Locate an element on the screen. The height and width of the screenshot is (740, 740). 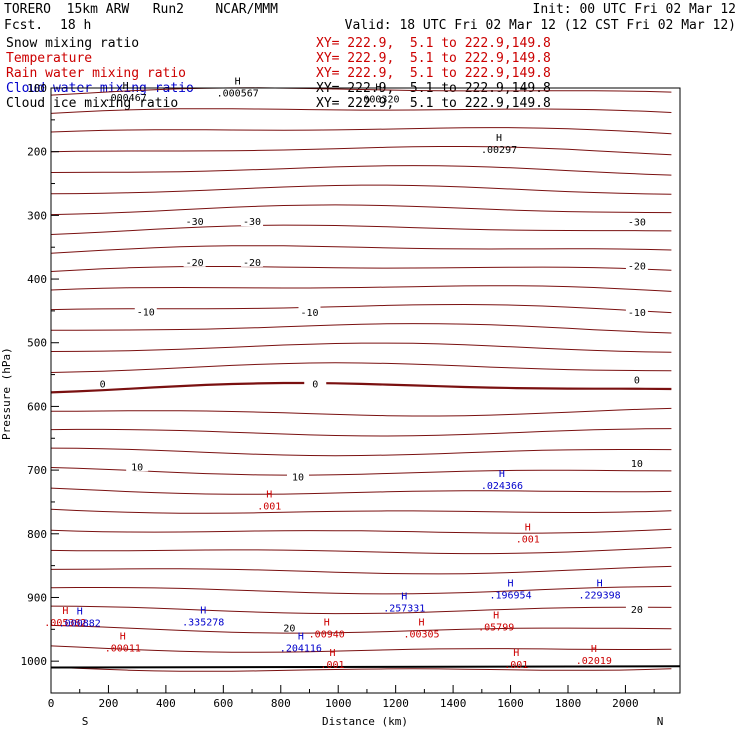
temperature-label: 0 is located at coordinates (103, 384).